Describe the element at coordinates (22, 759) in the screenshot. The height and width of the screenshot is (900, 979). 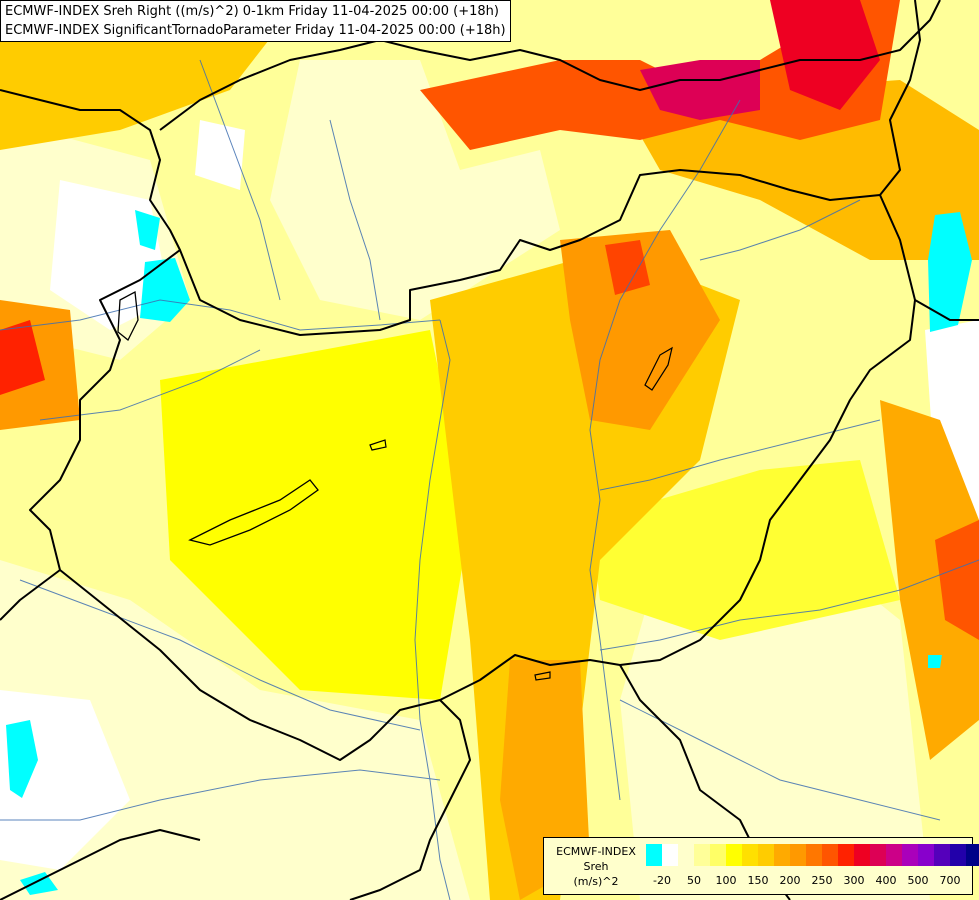
I see `field-cyan-southwest` at that location.